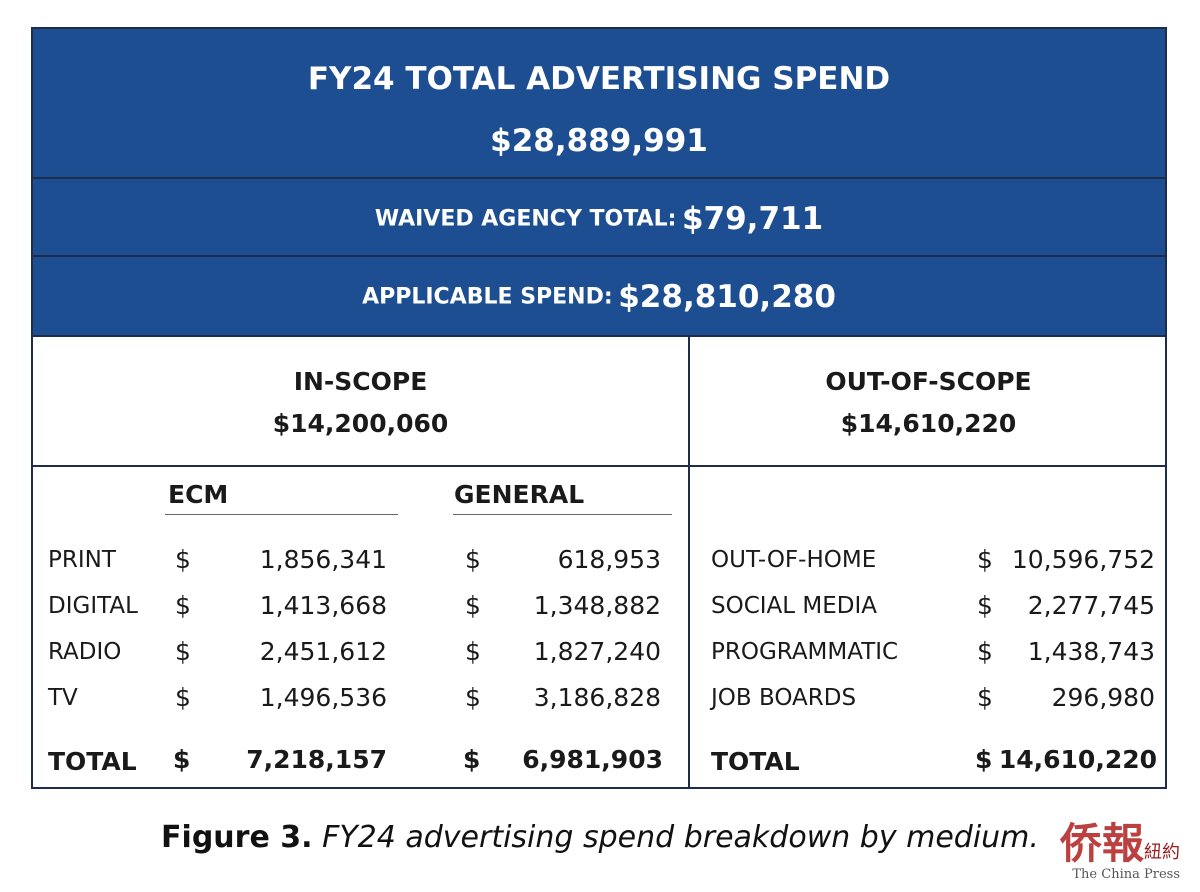 The image size is (1200, 892). I want to click on waived-agency-band: WAIVED AGENCY TOTAL: $79,711, so click(599, 218).